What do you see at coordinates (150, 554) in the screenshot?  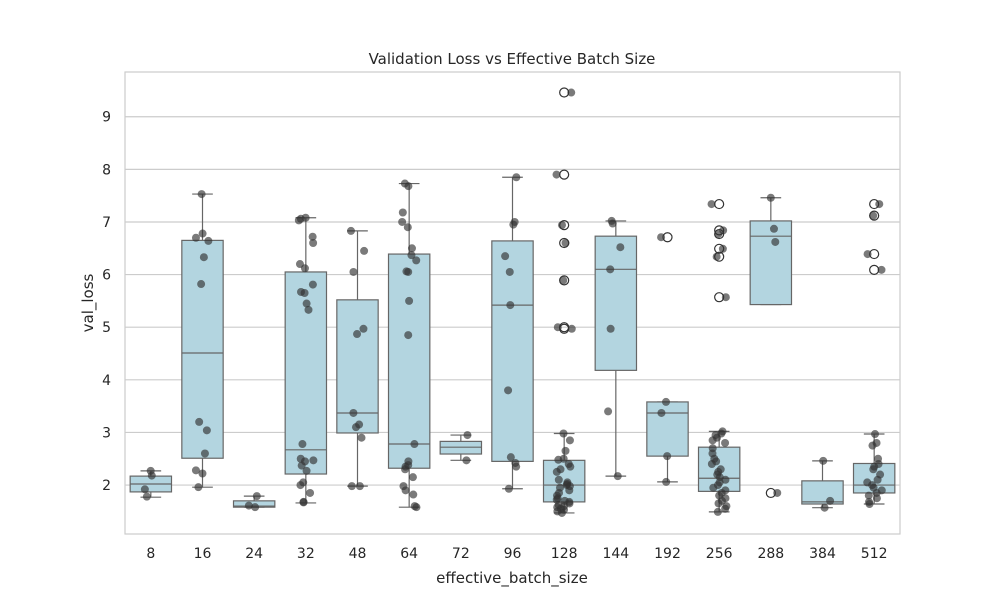 I see `x-tick-label: 8` at bounding box center [150, 554].